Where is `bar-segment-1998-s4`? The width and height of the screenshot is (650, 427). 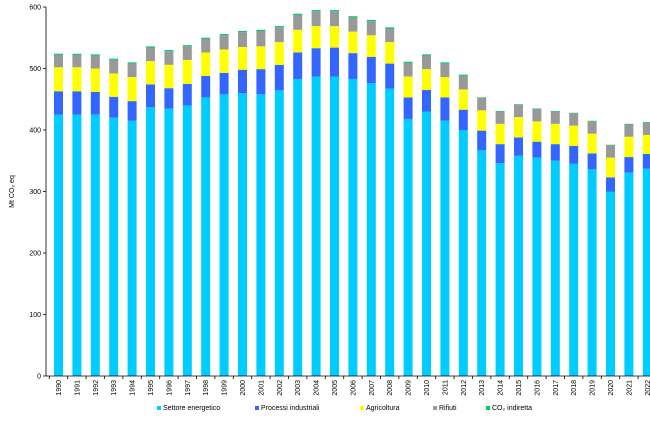
bar-segment-1998-s4 is located at coordinates (206, 38).